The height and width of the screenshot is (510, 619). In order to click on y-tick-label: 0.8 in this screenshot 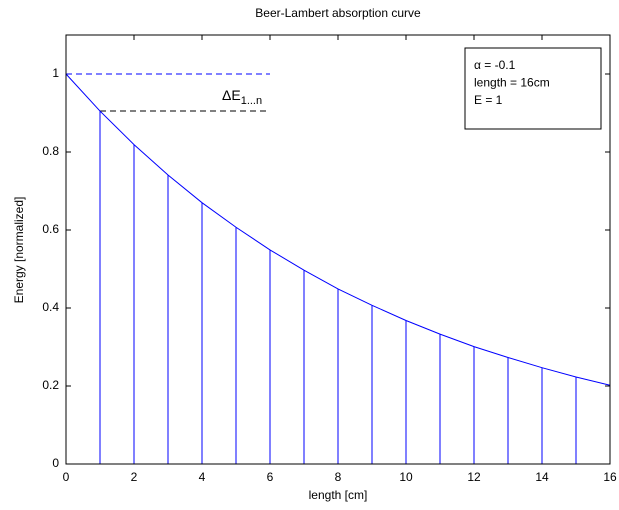, I will do `click(50, 151)`.